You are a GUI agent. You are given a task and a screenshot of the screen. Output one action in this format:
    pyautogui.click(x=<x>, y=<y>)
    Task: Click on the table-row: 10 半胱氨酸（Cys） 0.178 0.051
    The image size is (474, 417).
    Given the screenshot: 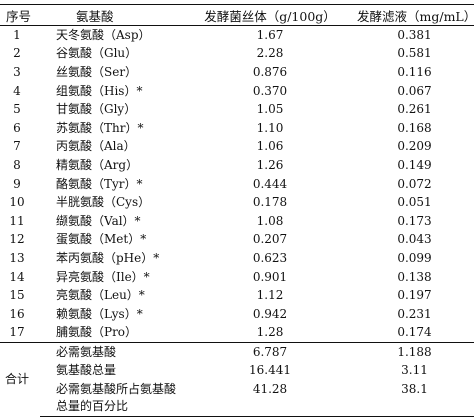 What is the action you would take?
    pyautogui.click(x=237, y=202)
    